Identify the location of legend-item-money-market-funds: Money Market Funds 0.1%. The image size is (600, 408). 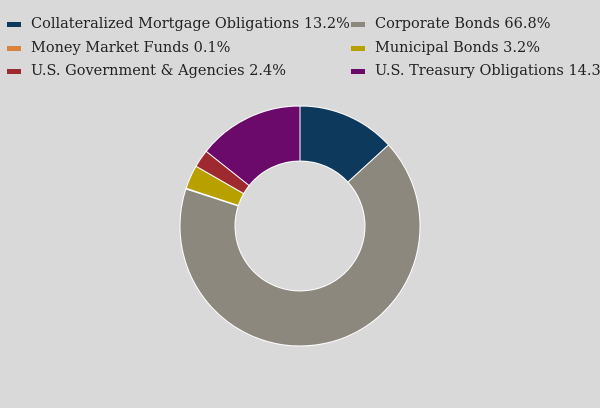
(115, 48).